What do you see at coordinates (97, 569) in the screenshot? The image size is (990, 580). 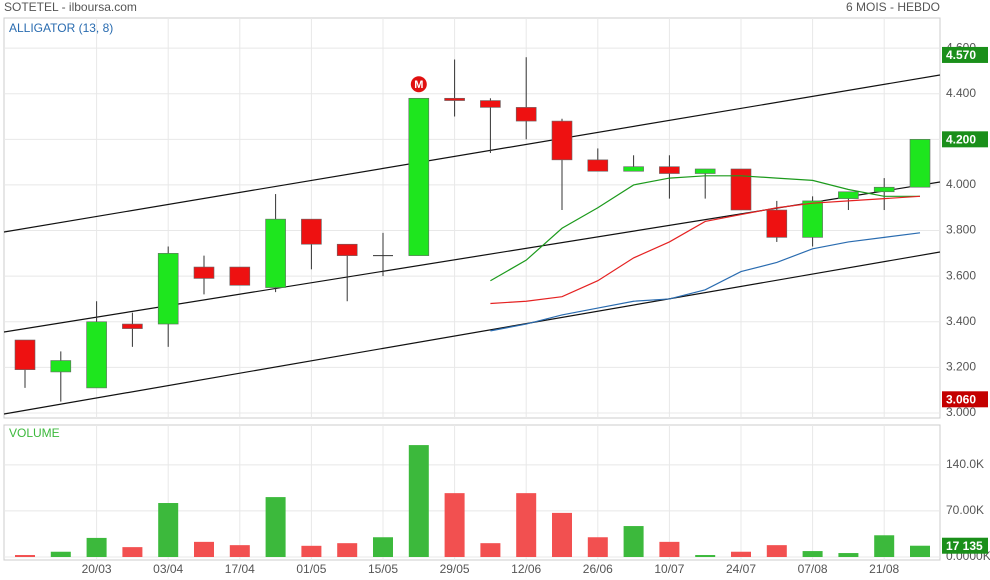 I see `x-tick-label: 20/03` at bounding box center [97, 569].